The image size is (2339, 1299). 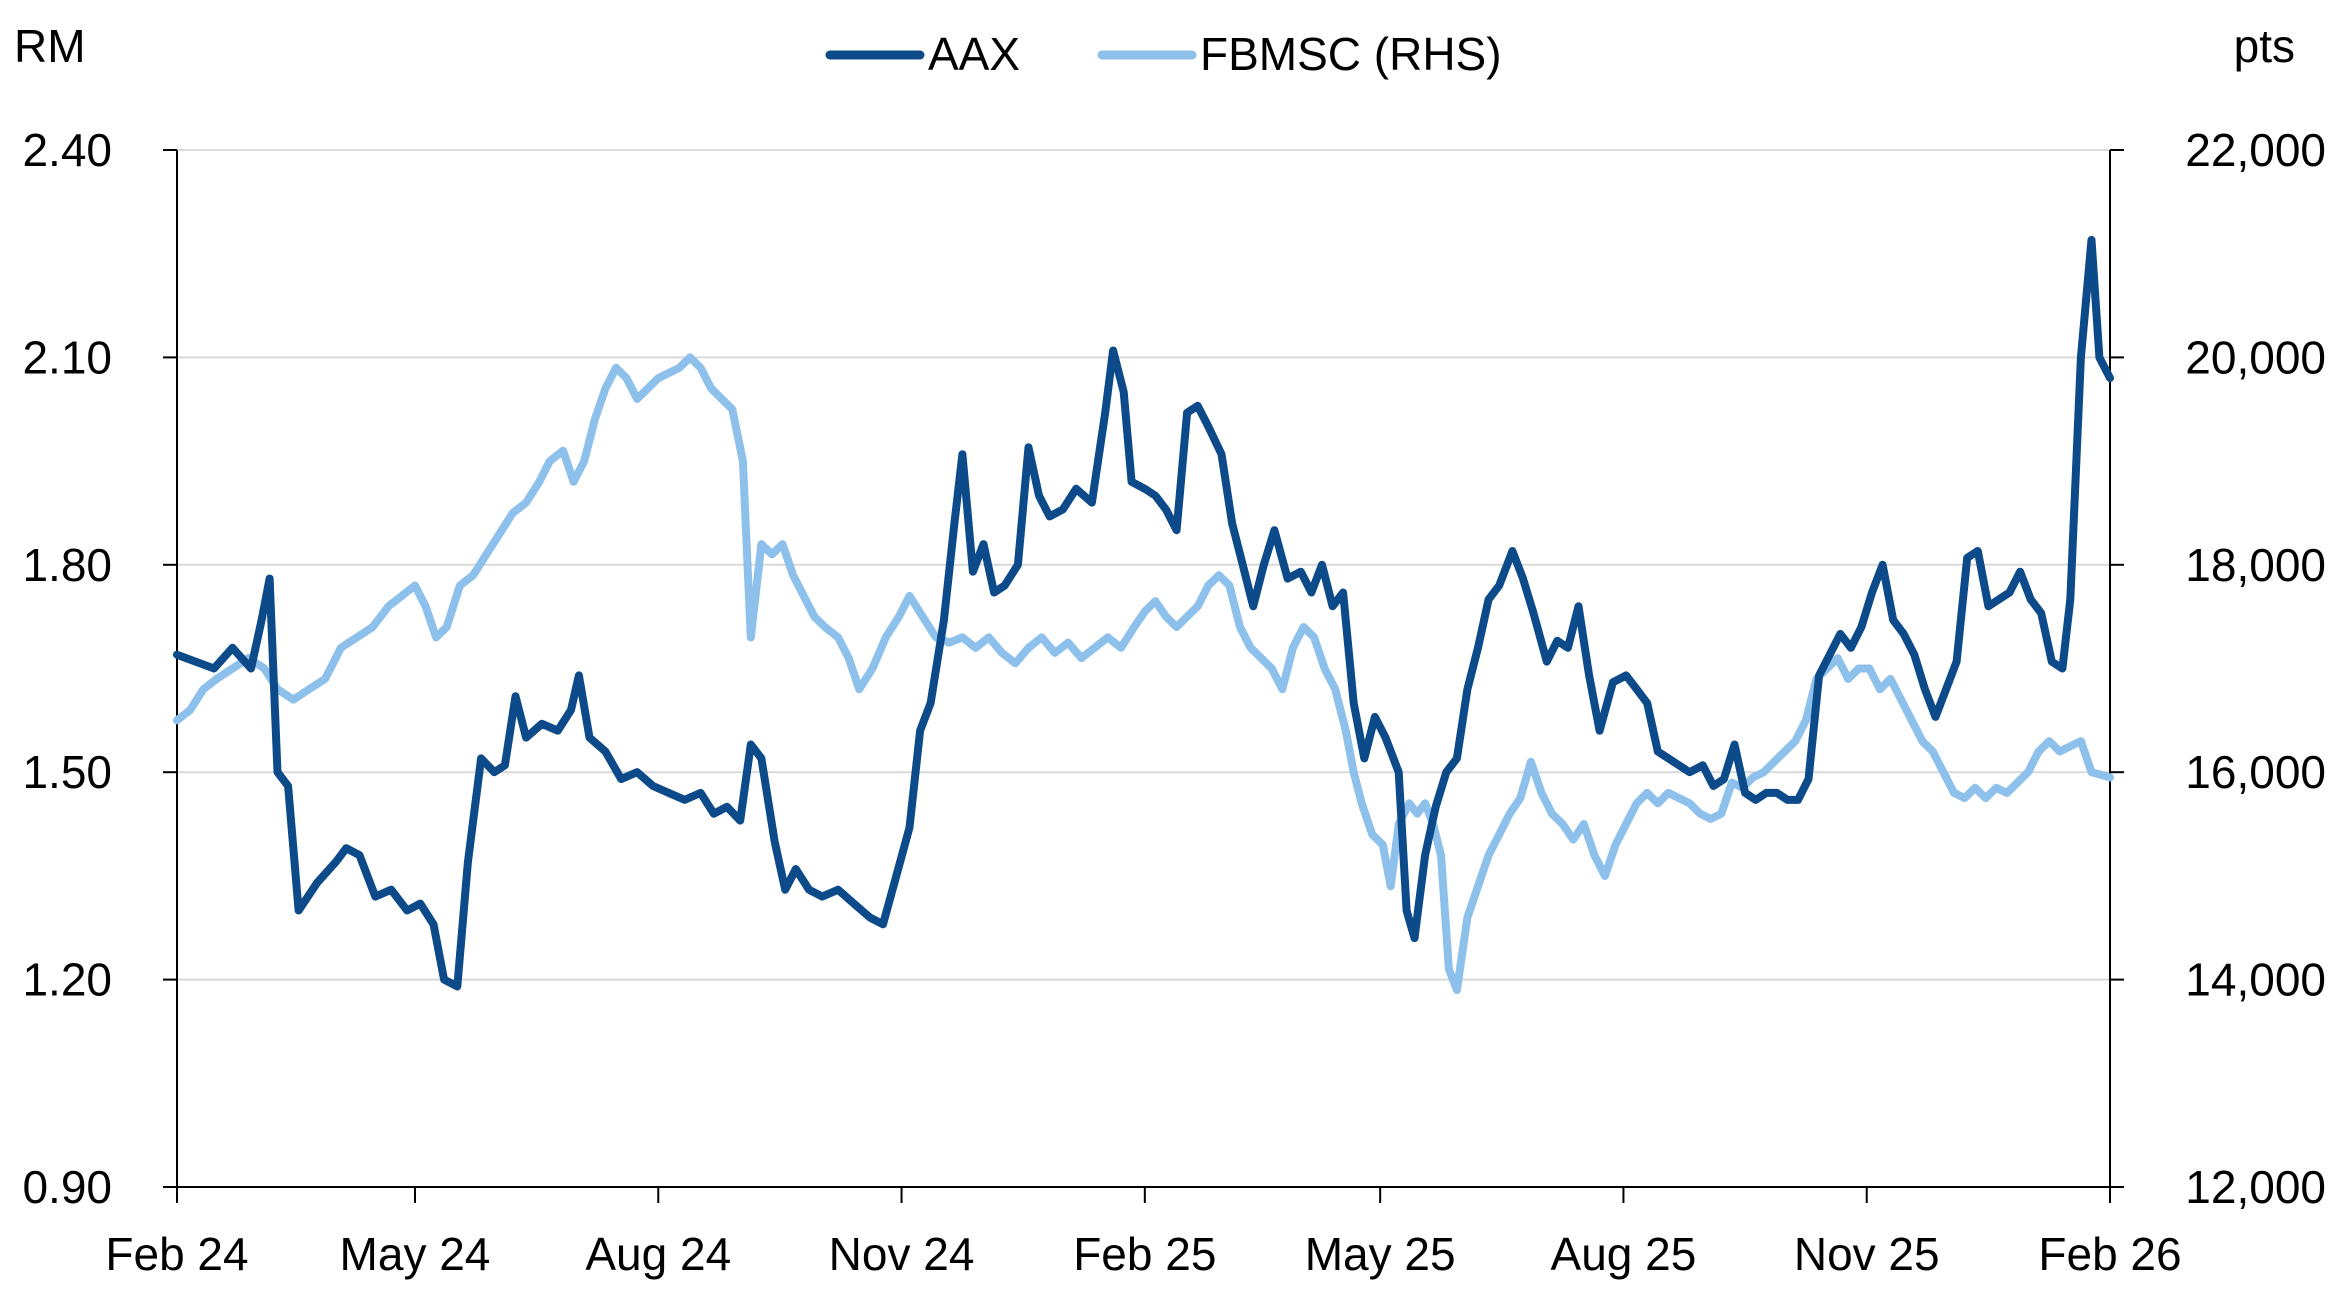 What do you see at coordinates (1144, 1254) in the screenshot?
I see `x-axis-tick-label: Feb 25` at bounding box center [1144, 1254].